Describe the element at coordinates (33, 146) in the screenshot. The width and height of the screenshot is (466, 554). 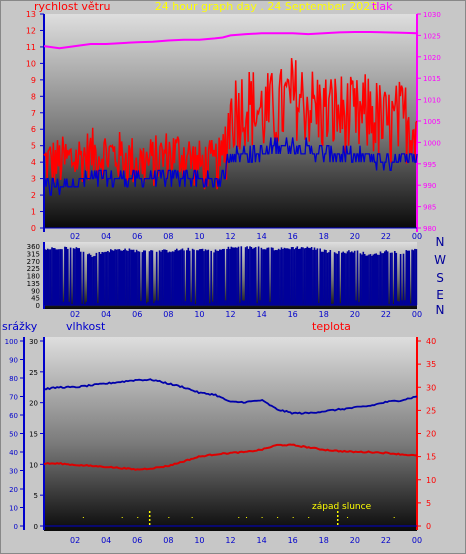
I see `wind-y-tick-label: 5` at that location.